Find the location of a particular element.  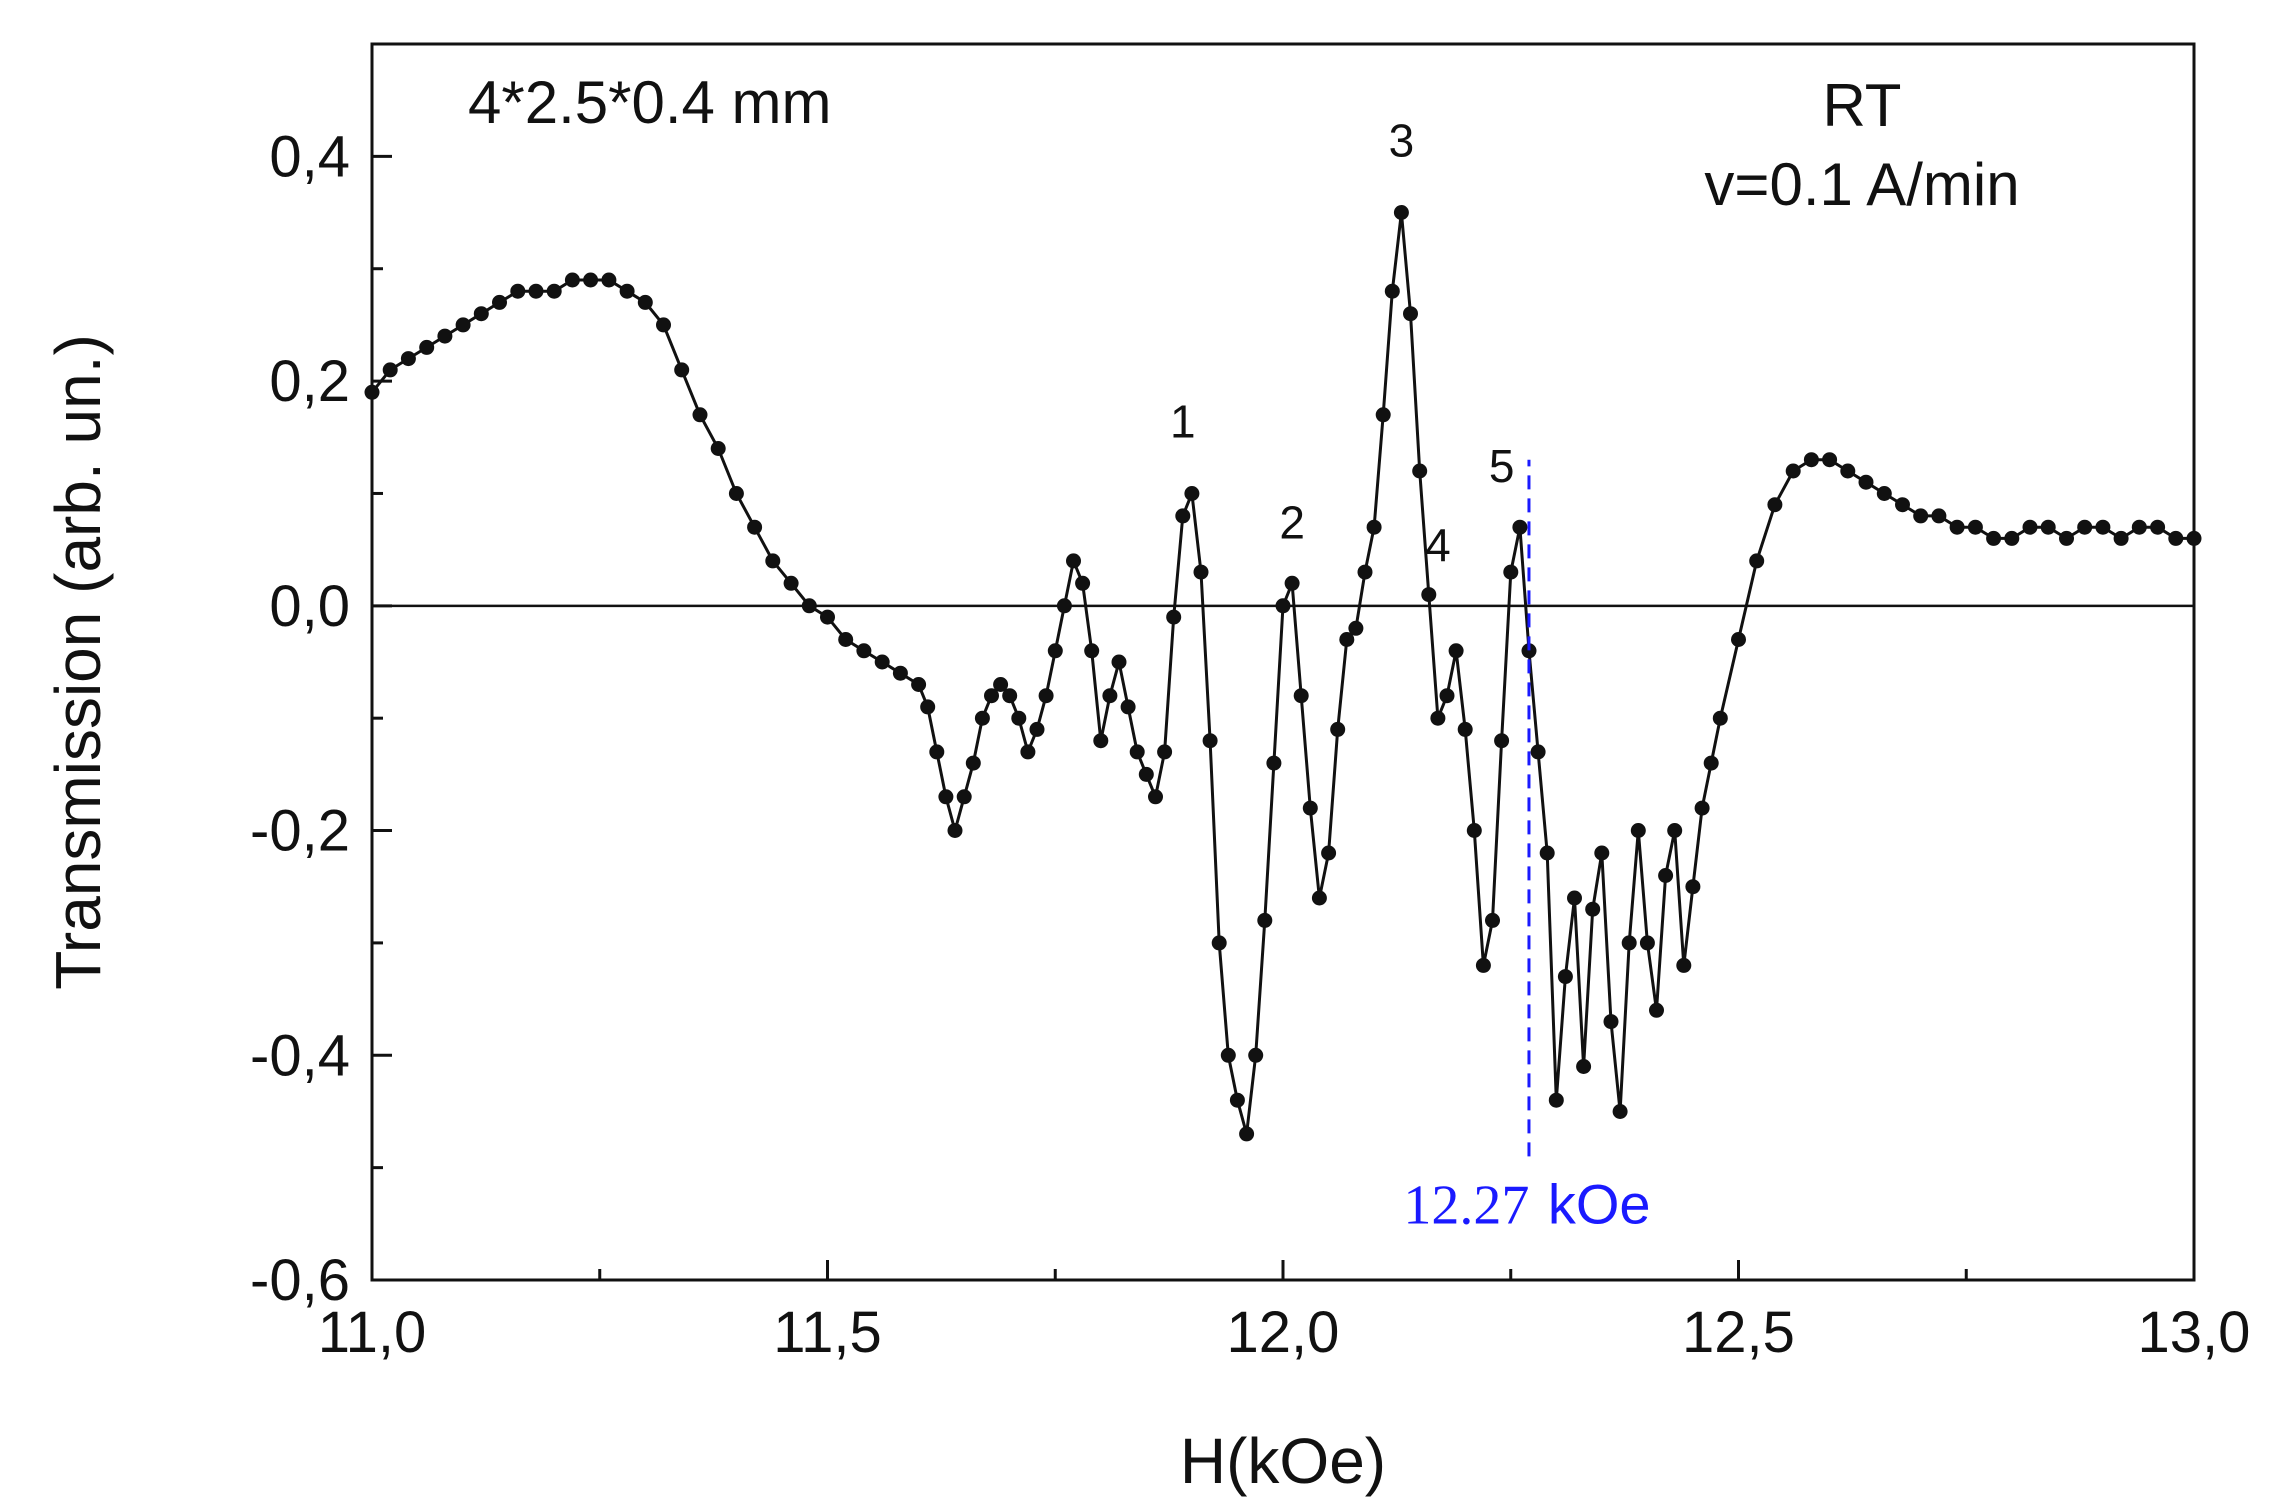

x-axis-ticks: 11,0 11,5 12,0 12,5 13,0 is located at coordinates (1284, 1312).